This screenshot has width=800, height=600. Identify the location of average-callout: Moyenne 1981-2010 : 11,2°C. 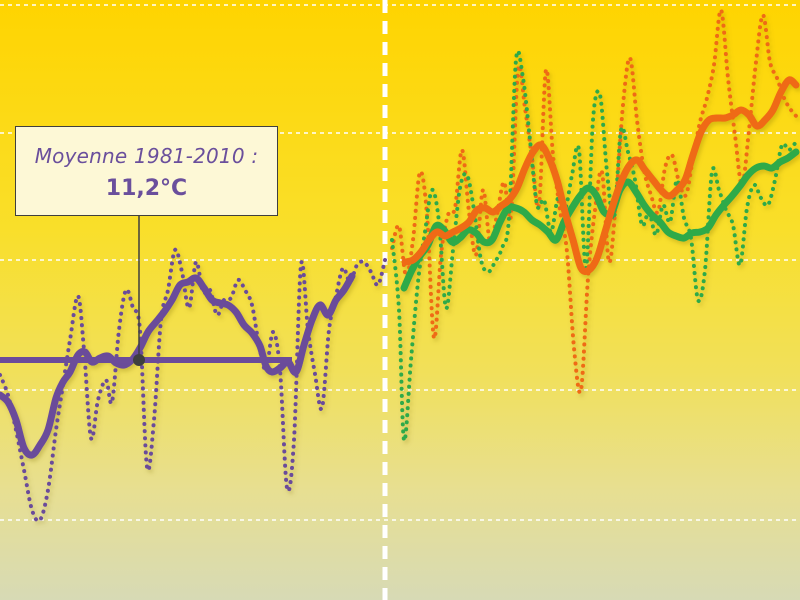
(146, 171).